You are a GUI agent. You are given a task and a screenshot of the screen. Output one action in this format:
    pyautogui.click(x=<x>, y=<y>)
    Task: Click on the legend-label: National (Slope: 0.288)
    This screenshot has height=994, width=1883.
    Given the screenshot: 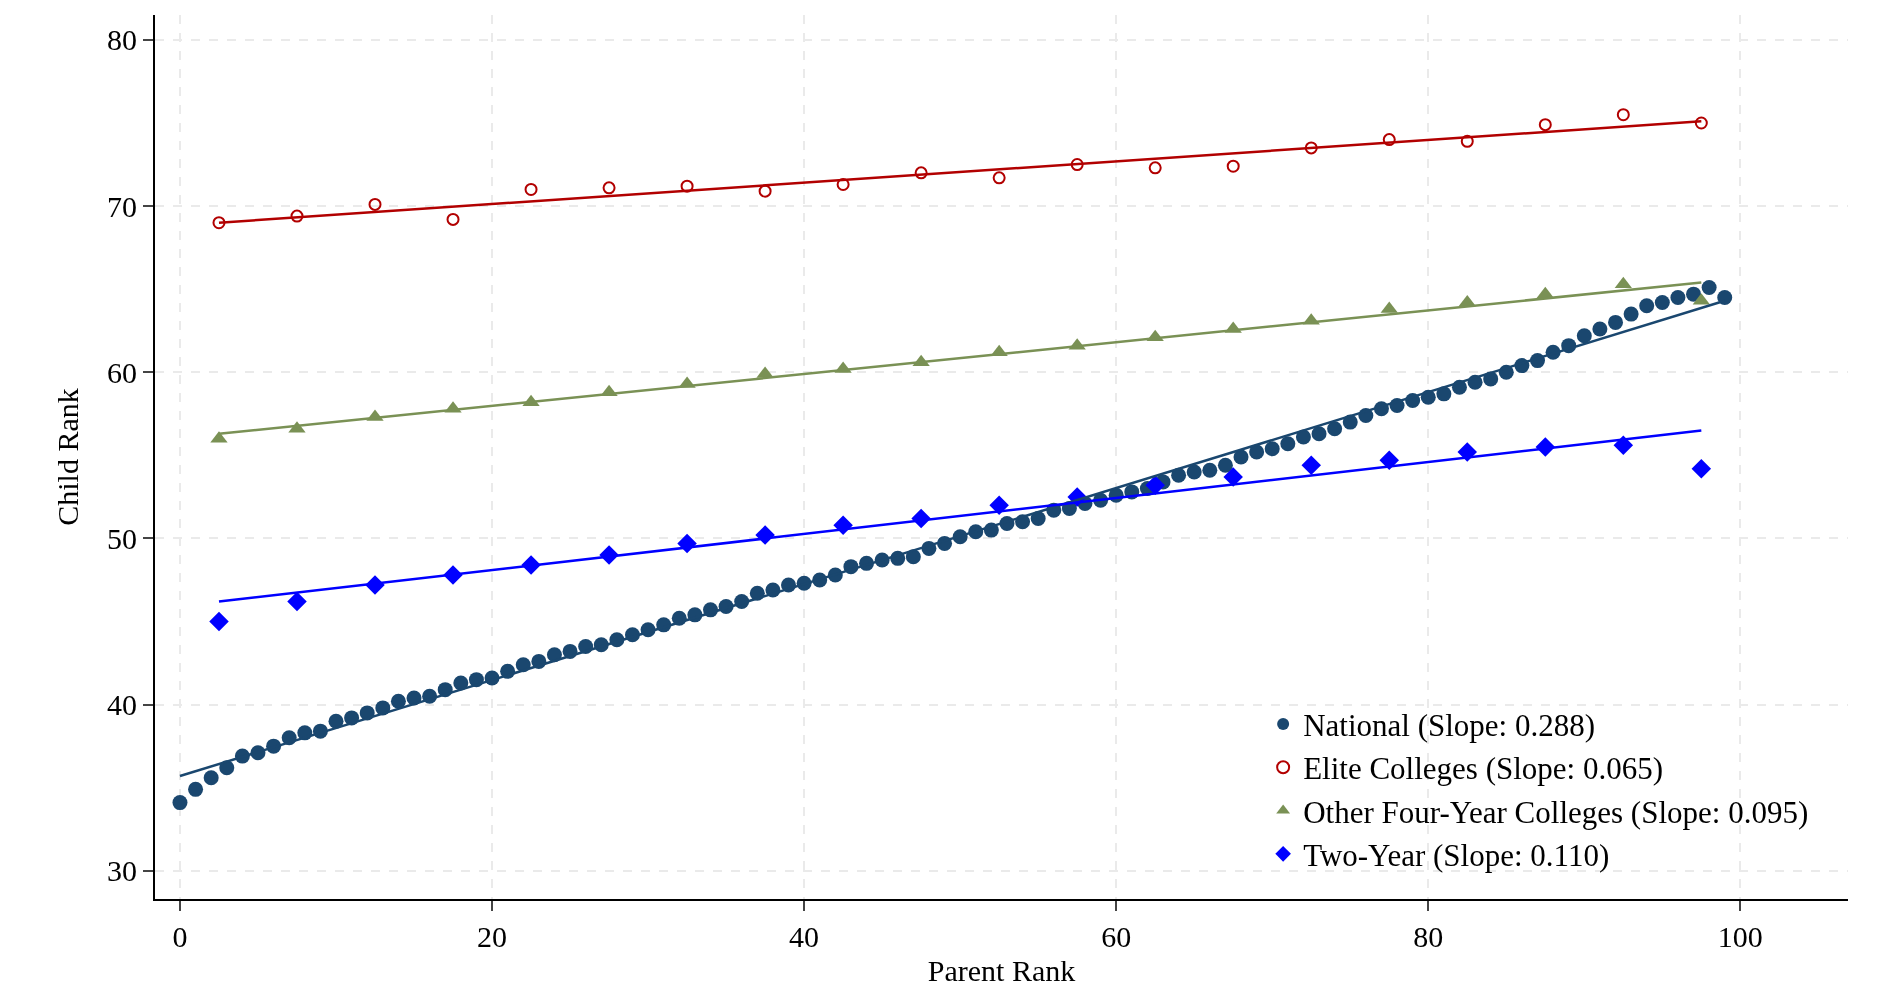 What is the action you would take?
    pyautogui.click(x=1449, y=726)
    